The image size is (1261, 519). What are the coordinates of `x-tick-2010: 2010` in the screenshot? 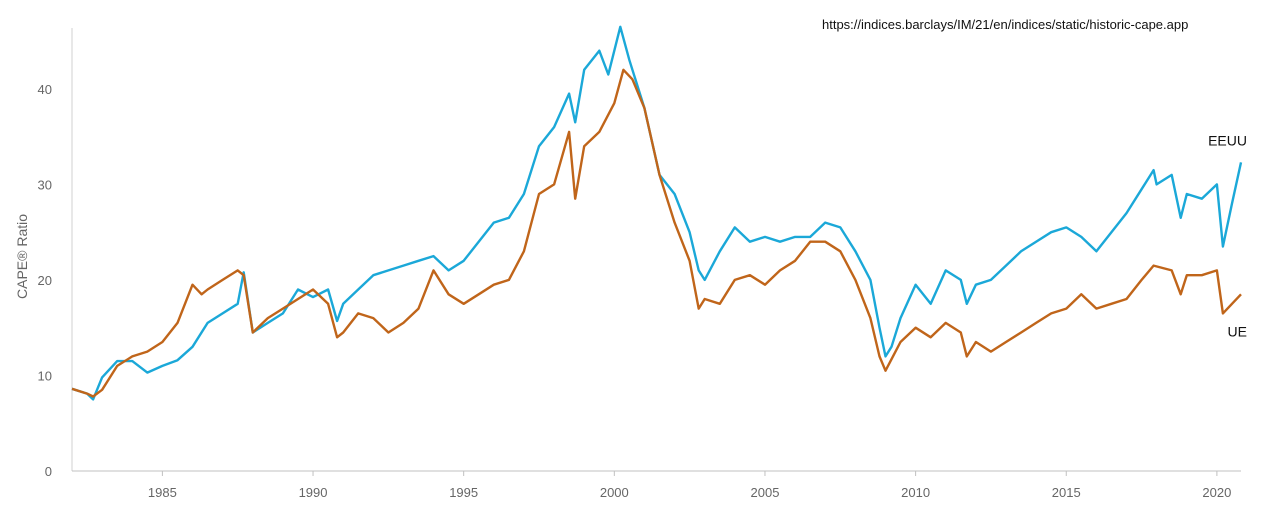 It's located at (915, 492).